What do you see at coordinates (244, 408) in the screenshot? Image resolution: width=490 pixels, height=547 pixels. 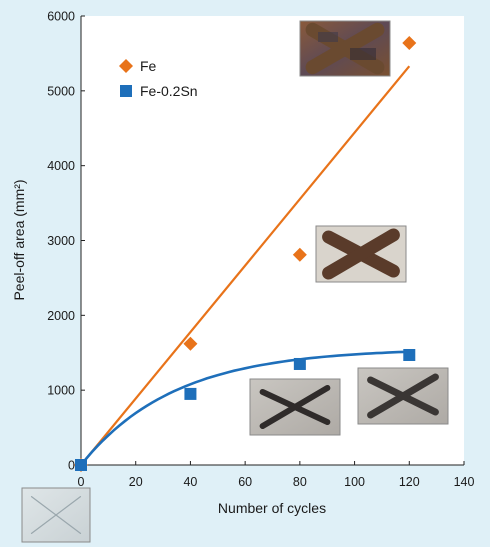 I see `fe-sn-trend-curve` at bounding box center [244, 408].